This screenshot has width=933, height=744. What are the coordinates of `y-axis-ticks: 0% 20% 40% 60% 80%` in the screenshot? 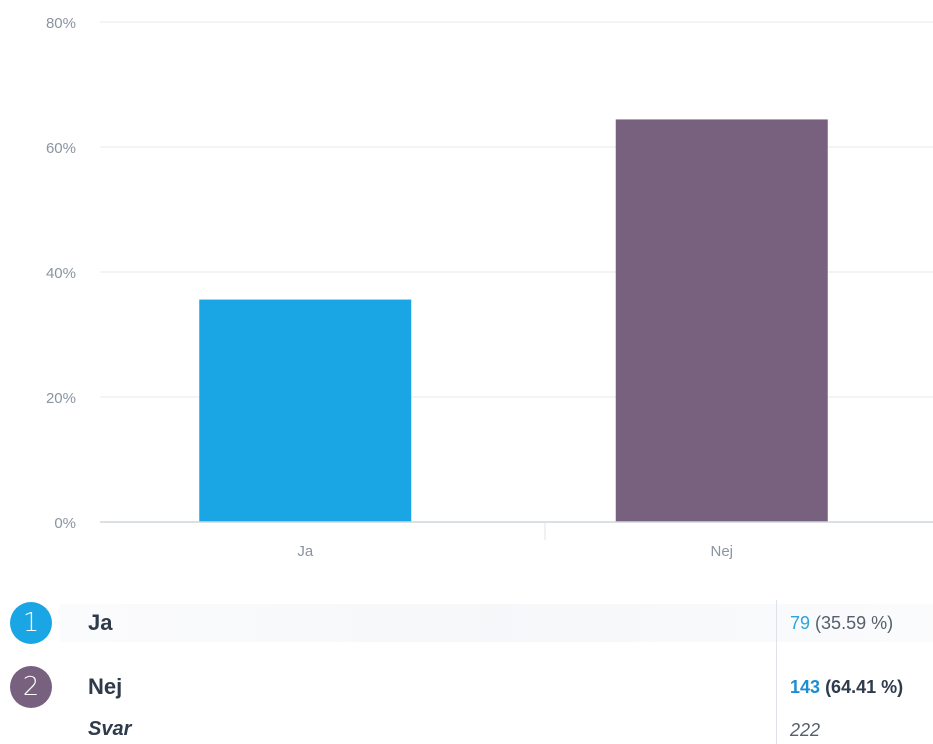 It's located at (61, 273).